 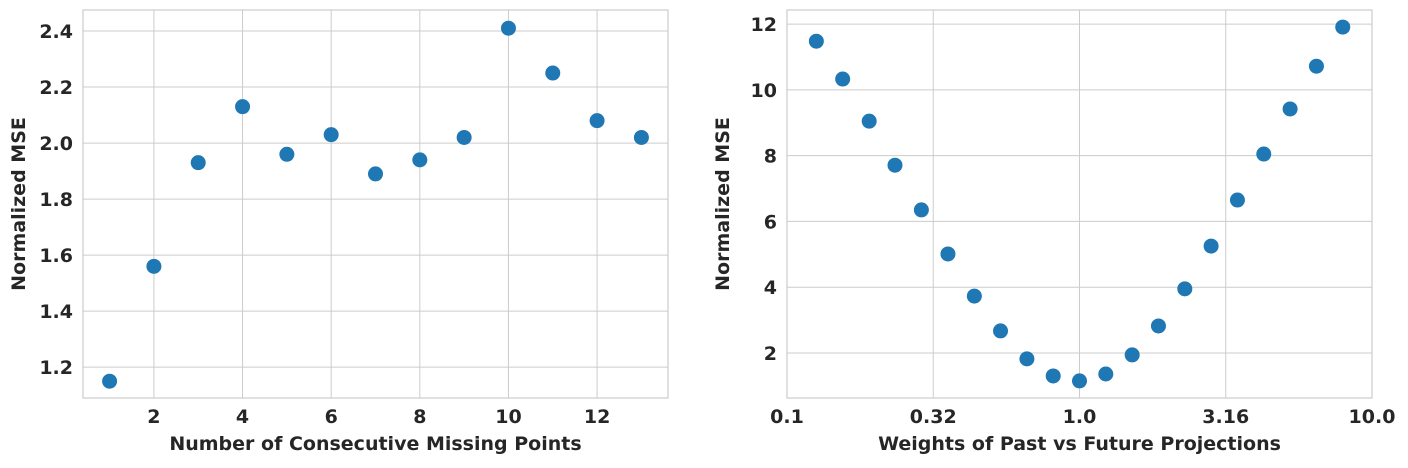 What do you see at coordinates (764, 25) in the screenshot?
I see `y-tick-label: 12` at bounding box center [764, 25].